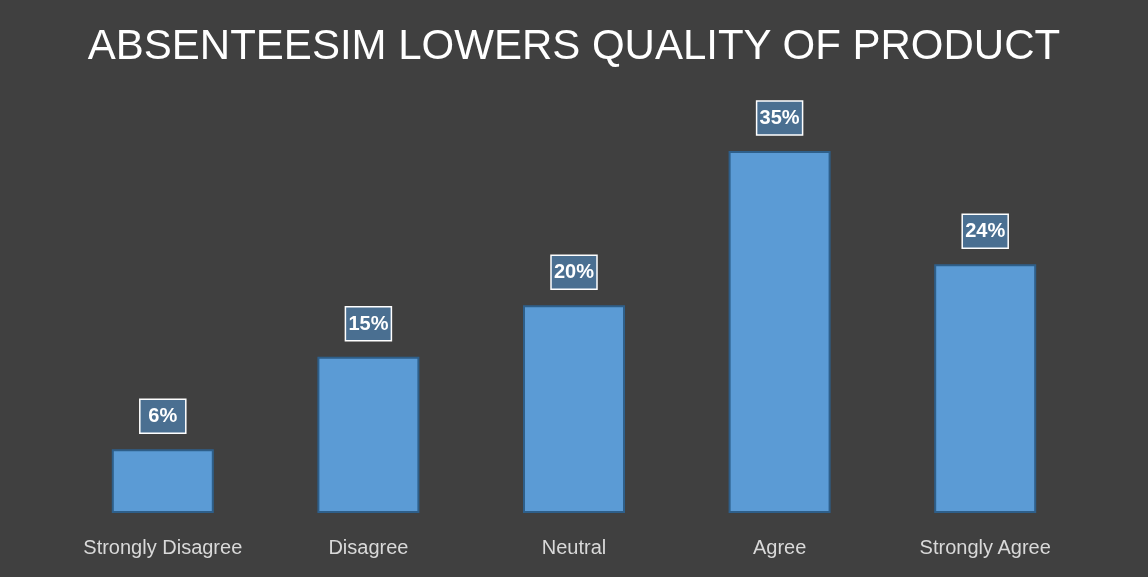 The width and height of the screenshot is (1148, 577). What do you see at coordinates (574, 271) in the screenshot?
I see `data-label: 20%` at bounding box center [574, 271].